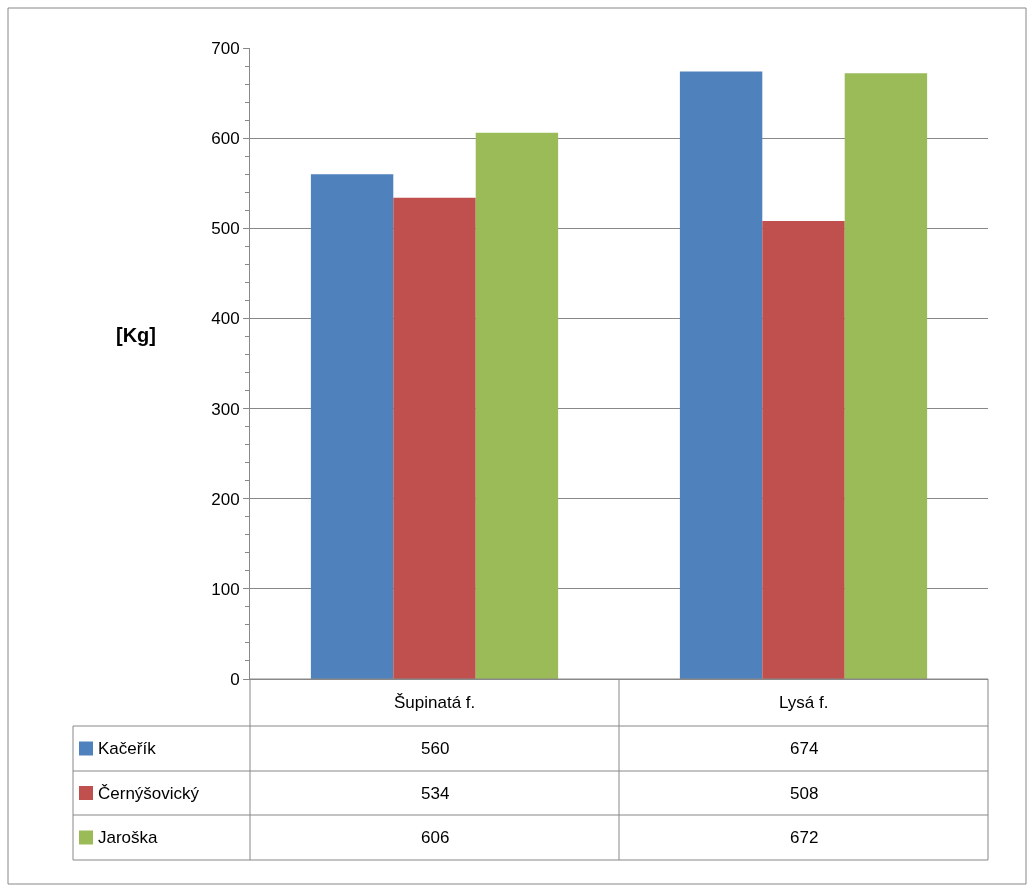 The height and width of the screenshot is (896, 1034). What do you see at coordinates (225, 229) in the screenshot?
I see `y-tick-label: 500` at bounding box center [225, 229].